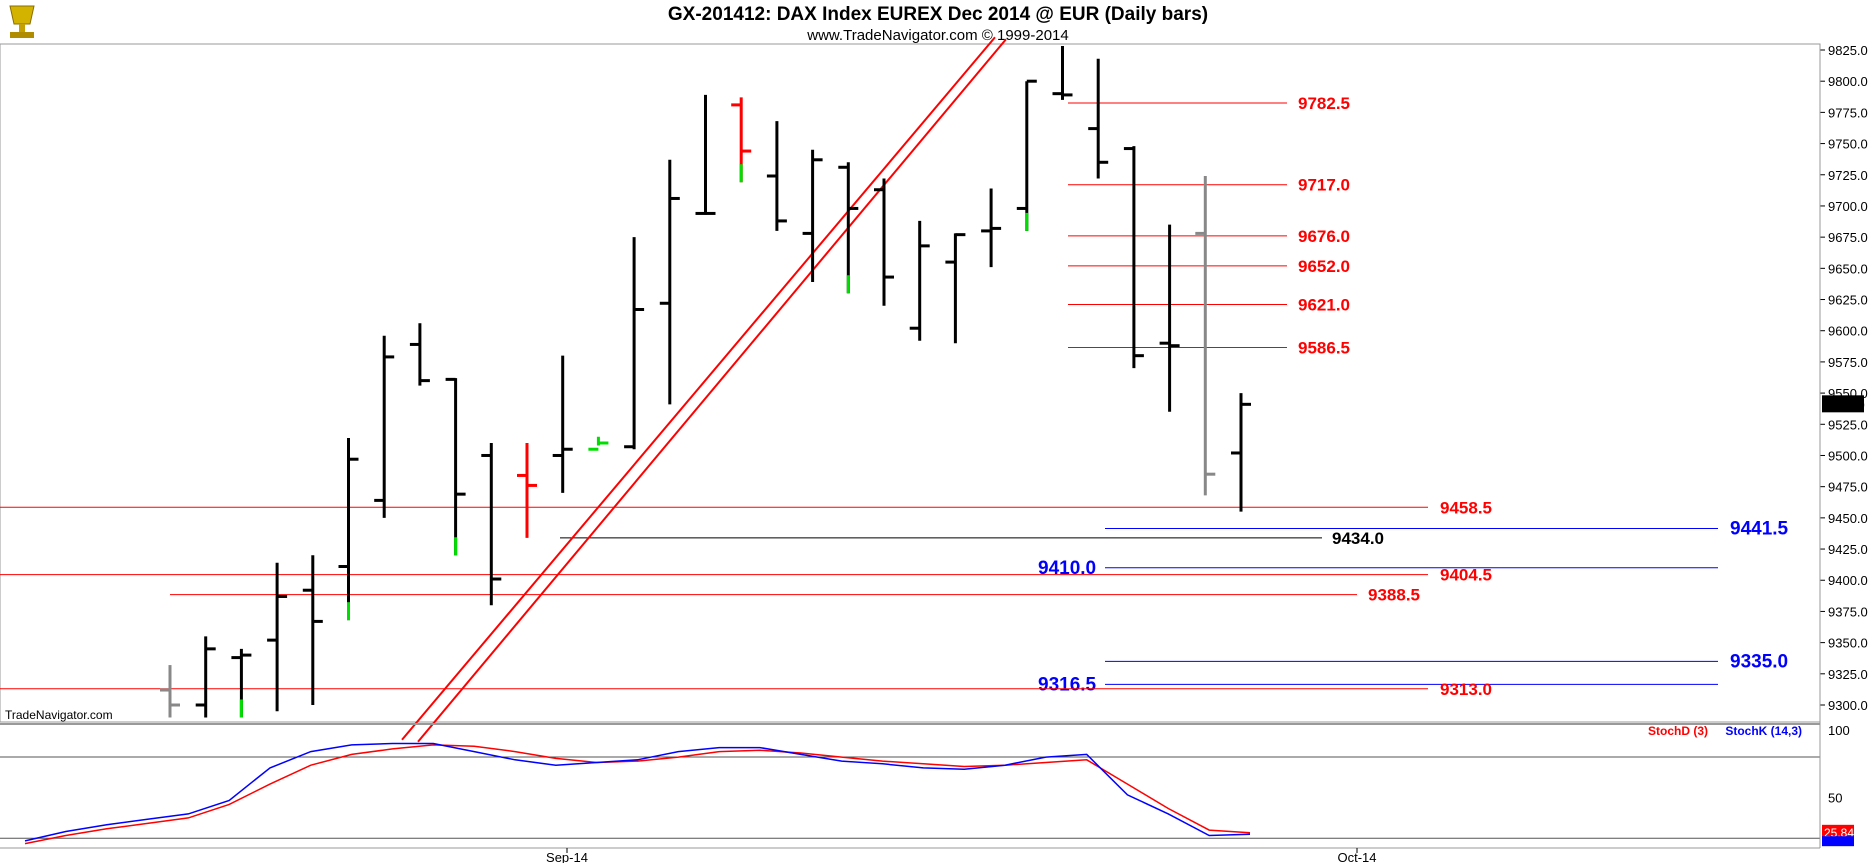 The image size is (1876, 863). Describe the element at coordinates (1848, 549) in the screenshot. I see `price-tick-label: 9425.0` at that location.